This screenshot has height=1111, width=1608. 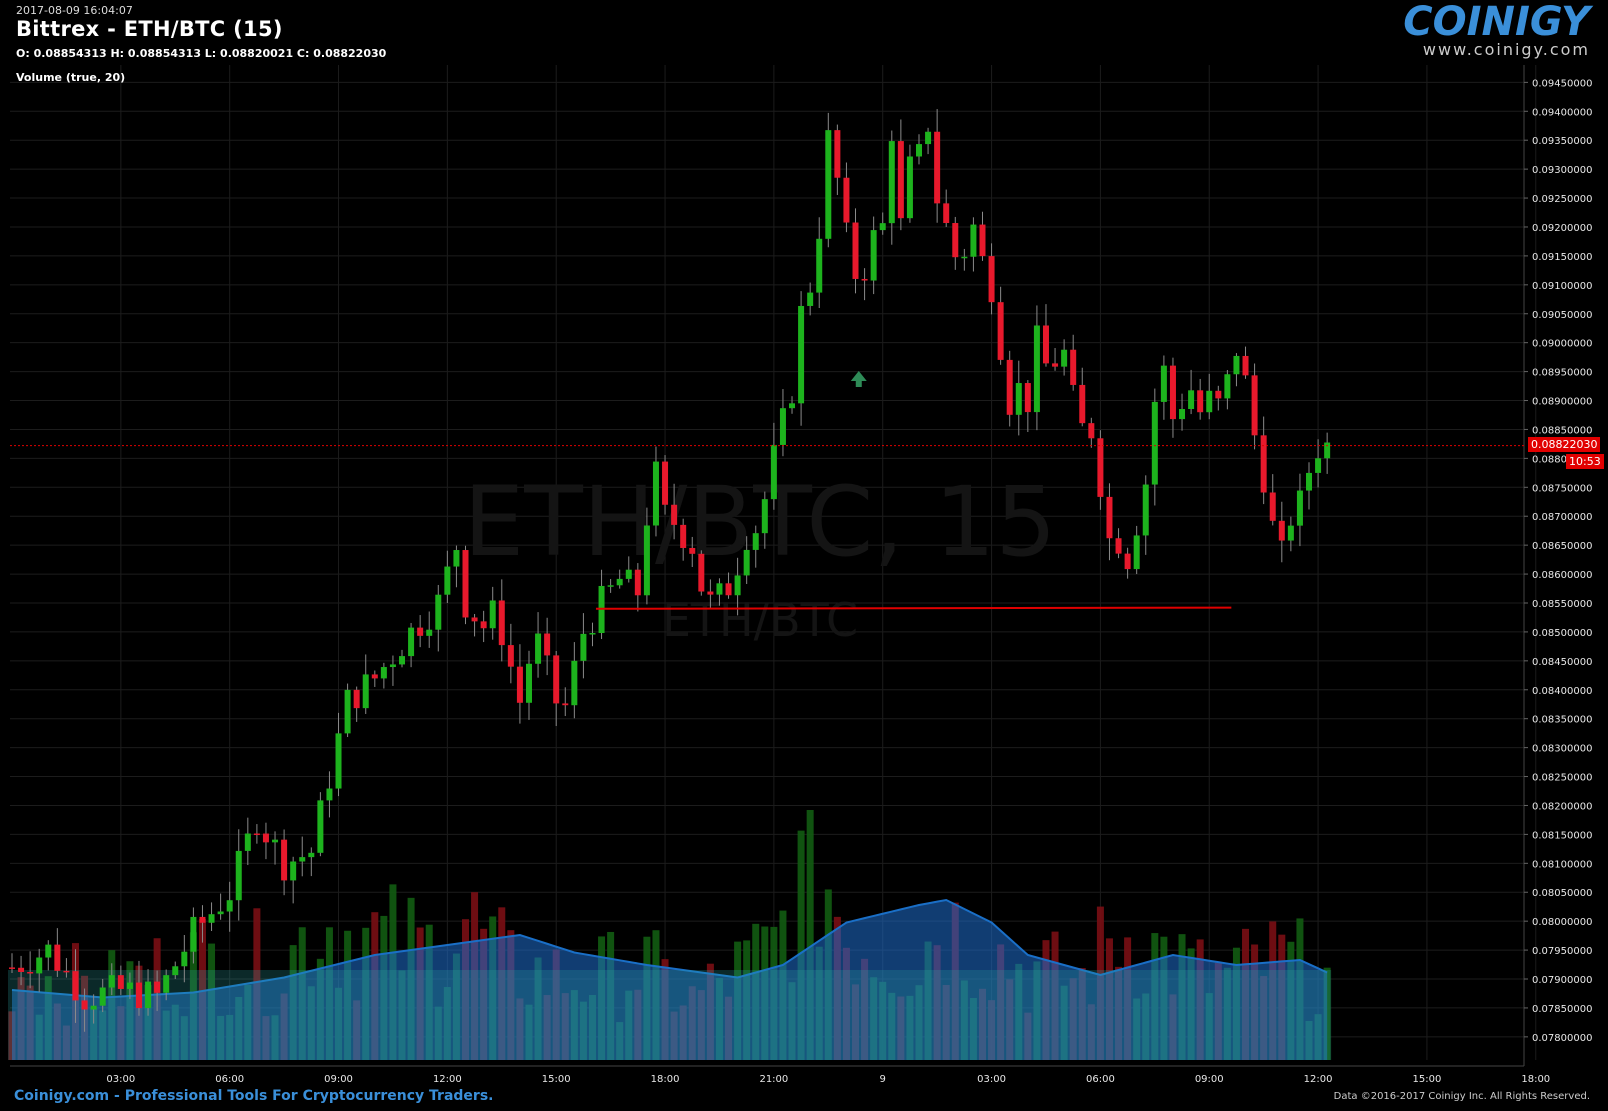 I want to click on y-tick-label: 0.08150000, so click(x=1562, y=835).